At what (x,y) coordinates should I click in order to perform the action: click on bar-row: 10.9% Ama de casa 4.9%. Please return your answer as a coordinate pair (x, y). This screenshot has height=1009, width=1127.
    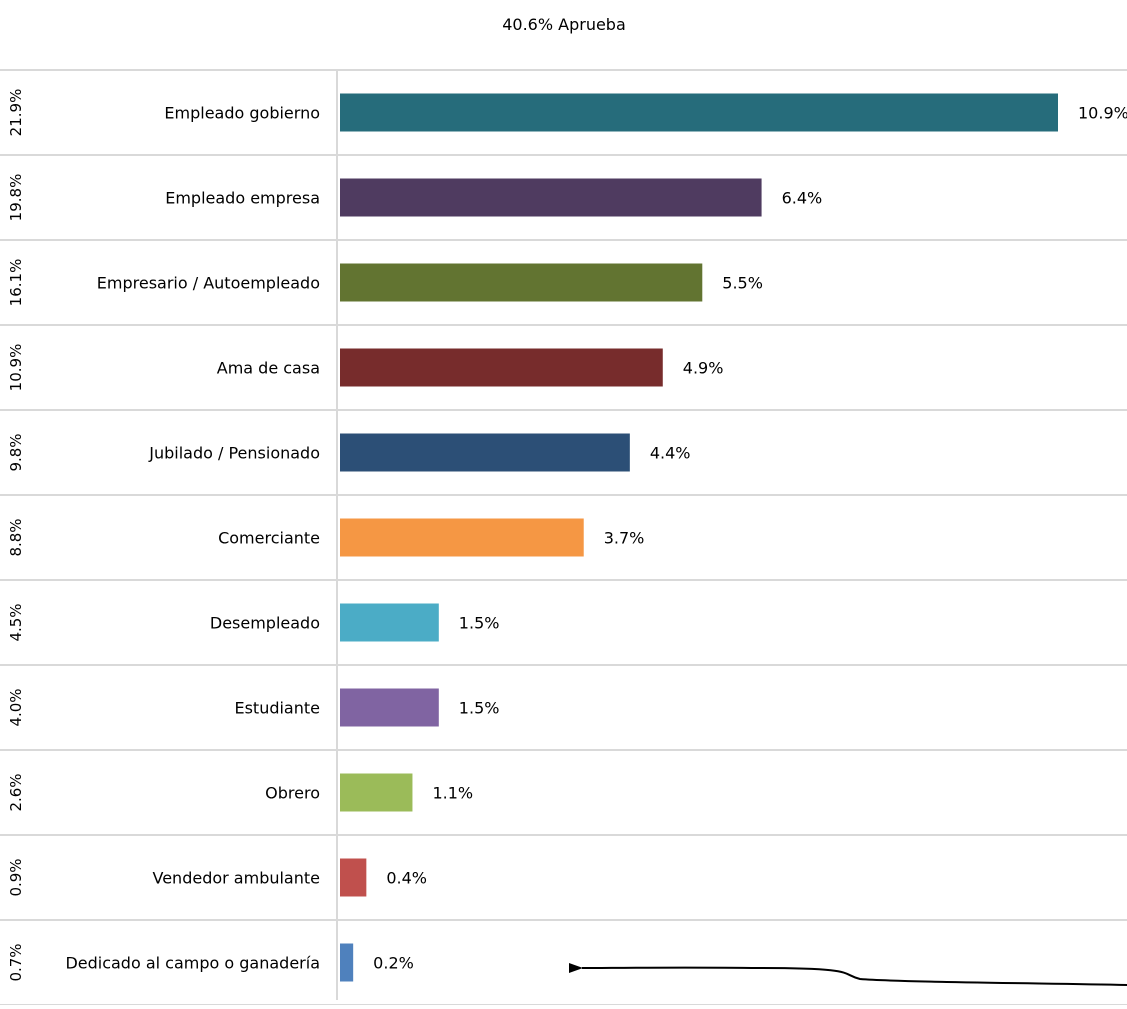
    Looking at the image, I should click on (365, 368).